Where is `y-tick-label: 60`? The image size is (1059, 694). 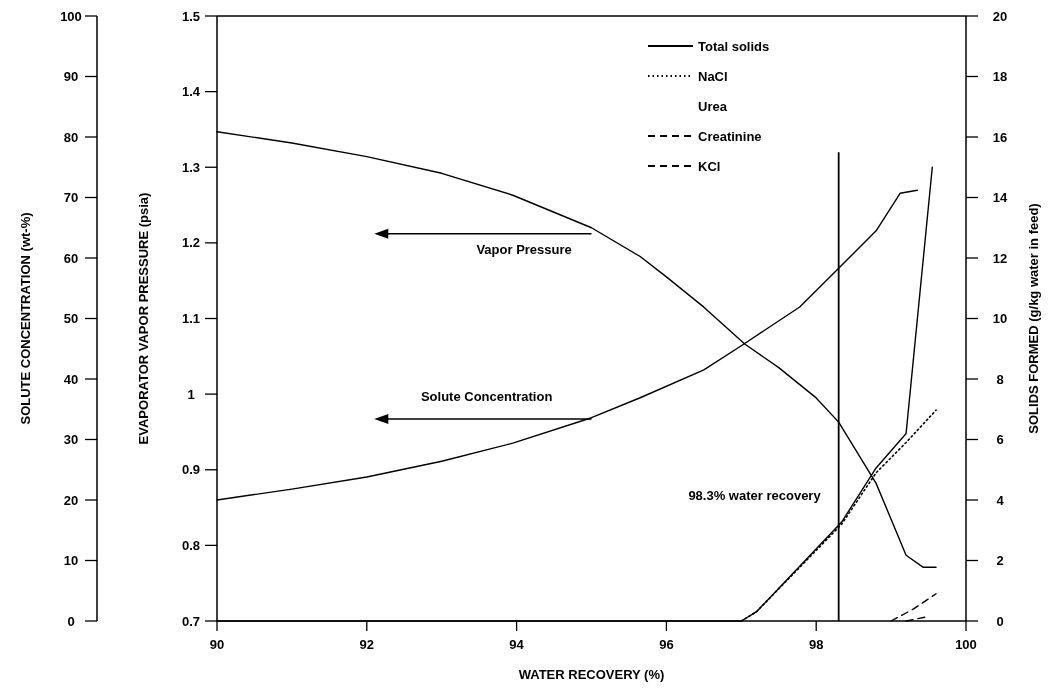 y-tick-label: 60 is located at coordinates (71, 258).